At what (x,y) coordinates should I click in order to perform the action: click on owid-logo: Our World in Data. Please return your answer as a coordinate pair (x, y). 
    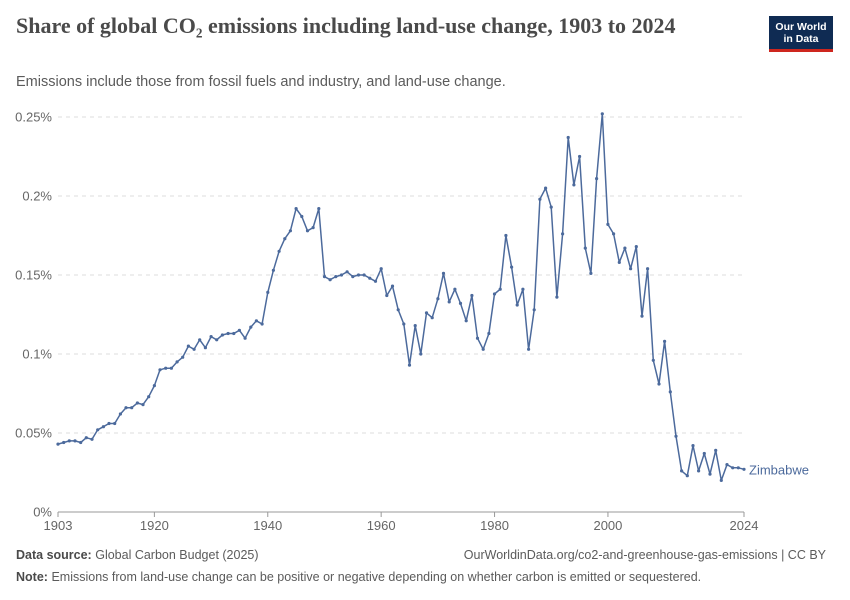
    Looking at the image, I should click on (801, 34).